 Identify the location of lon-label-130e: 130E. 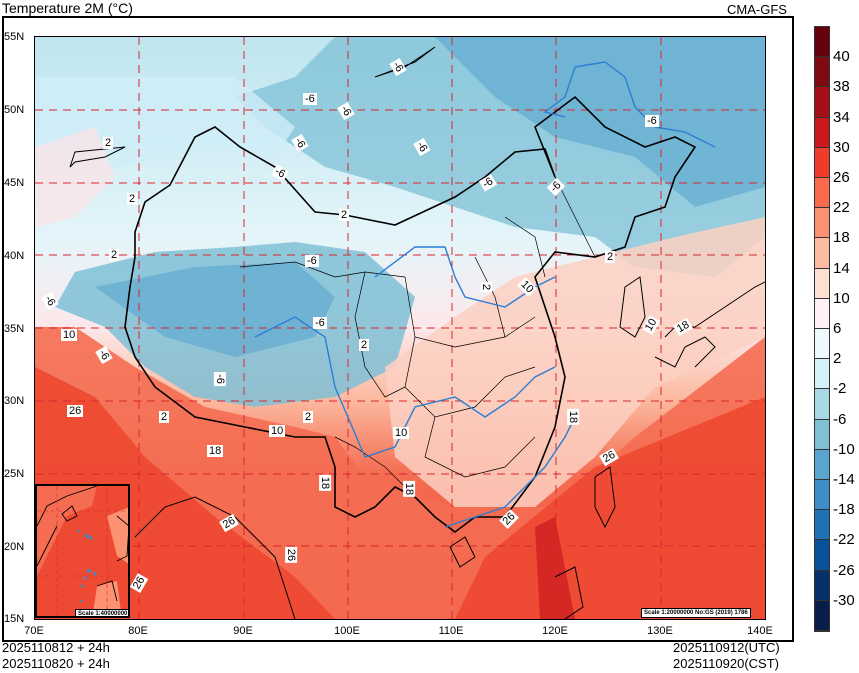
(660, 631).